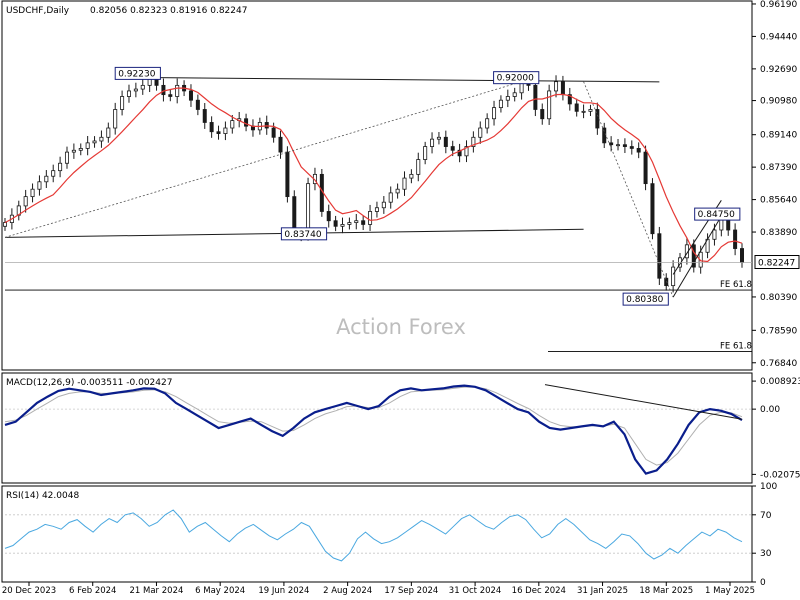 This screenshot has width=800, height=600. What do you see at coordinates (780, 475) in the screenshot?
I see `macd-axis-label: -0.020759` at bounding box center [780, 475].